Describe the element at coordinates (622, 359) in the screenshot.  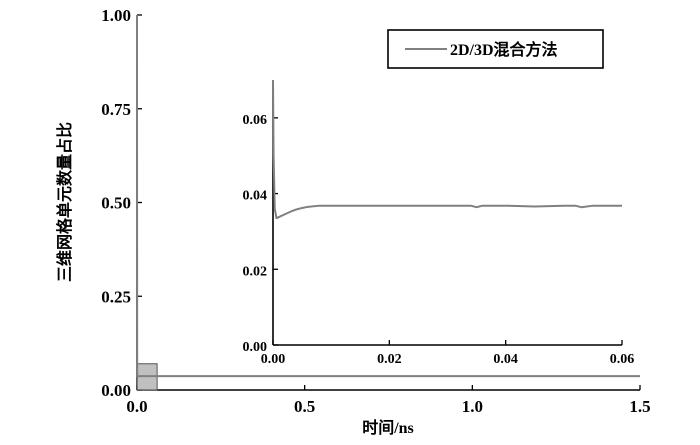
I see `inset-x-tick-label: 0.06` at that location.